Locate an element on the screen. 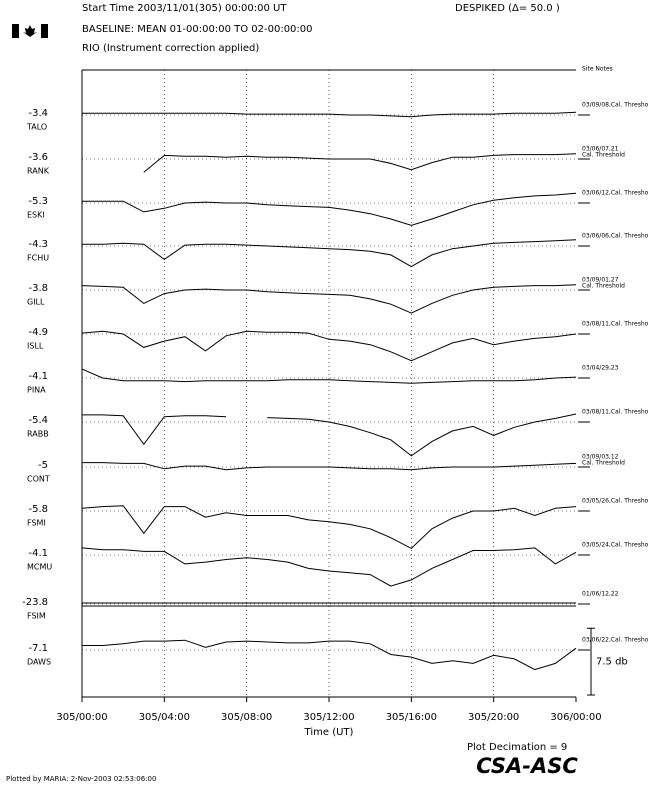 The image size is (660, 790). station-name: CONT is located at coordinates (38, 479).